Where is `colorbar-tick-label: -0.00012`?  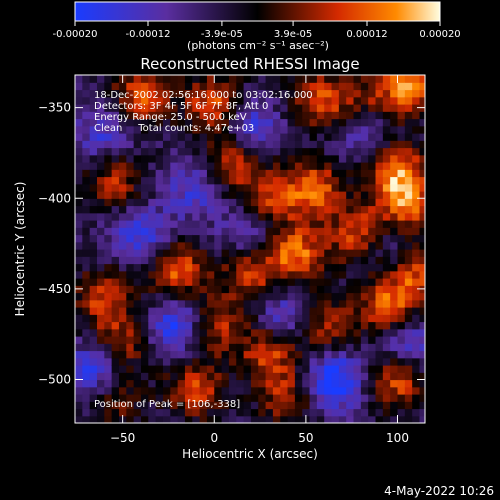
colorbar-tick-label: -0.00012 is located at coordinates (148, 34).